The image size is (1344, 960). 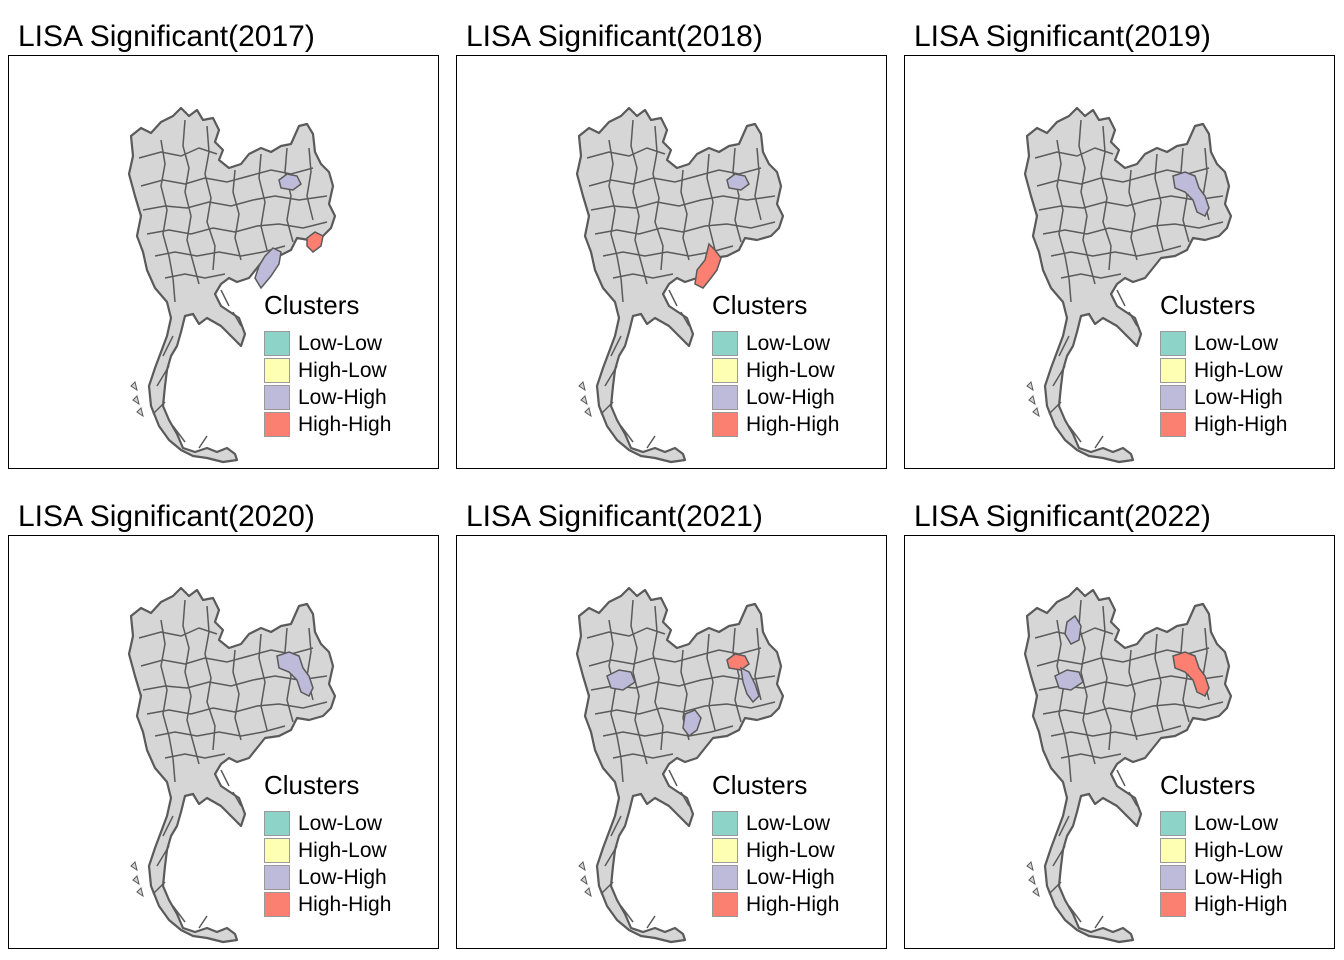 What do you see at coordinates (750, 685) in the screenshot?
I see `cluster-region-northeast-edge-south` at bounding box center [750, 685].